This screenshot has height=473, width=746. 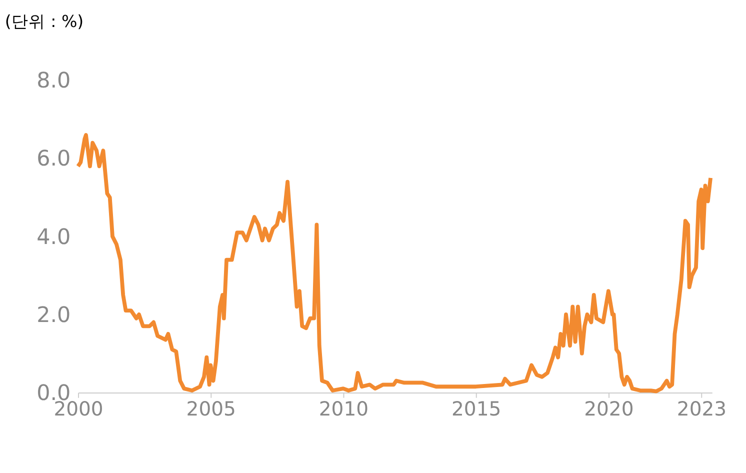 What do you see at coordinates (53, 237) in the screenshot?
I see `y-tick-label: 4.0` at bounding box center [53, 237].